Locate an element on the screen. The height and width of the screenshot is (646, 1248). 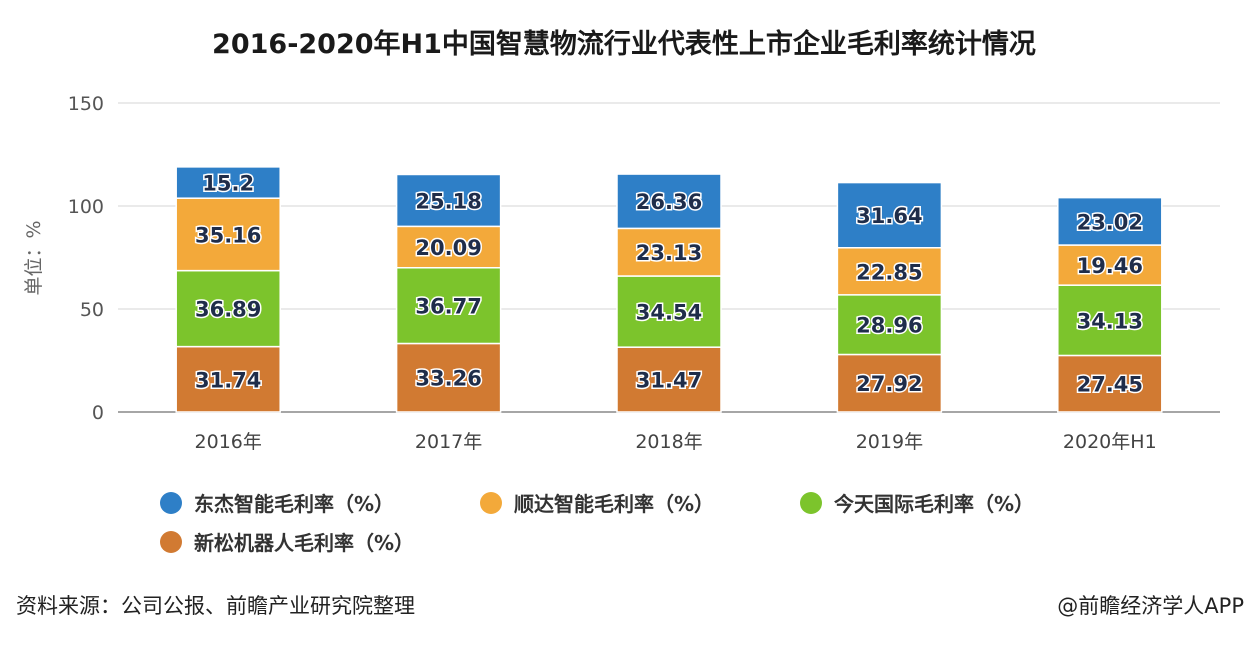
x-tick-label: 2020年H1 is located at coordinates (1110, 442).